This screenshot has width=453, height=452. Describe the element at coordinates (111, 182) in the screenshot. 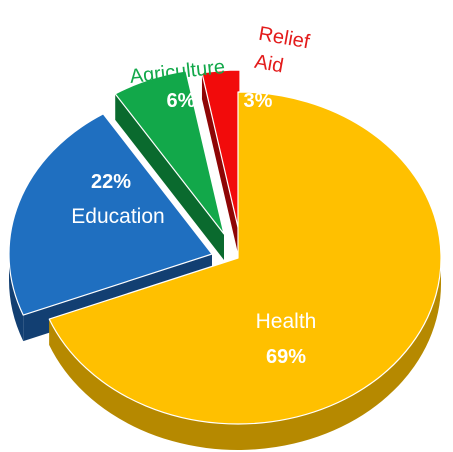

I see `slice-value-education: 22%` at that location.